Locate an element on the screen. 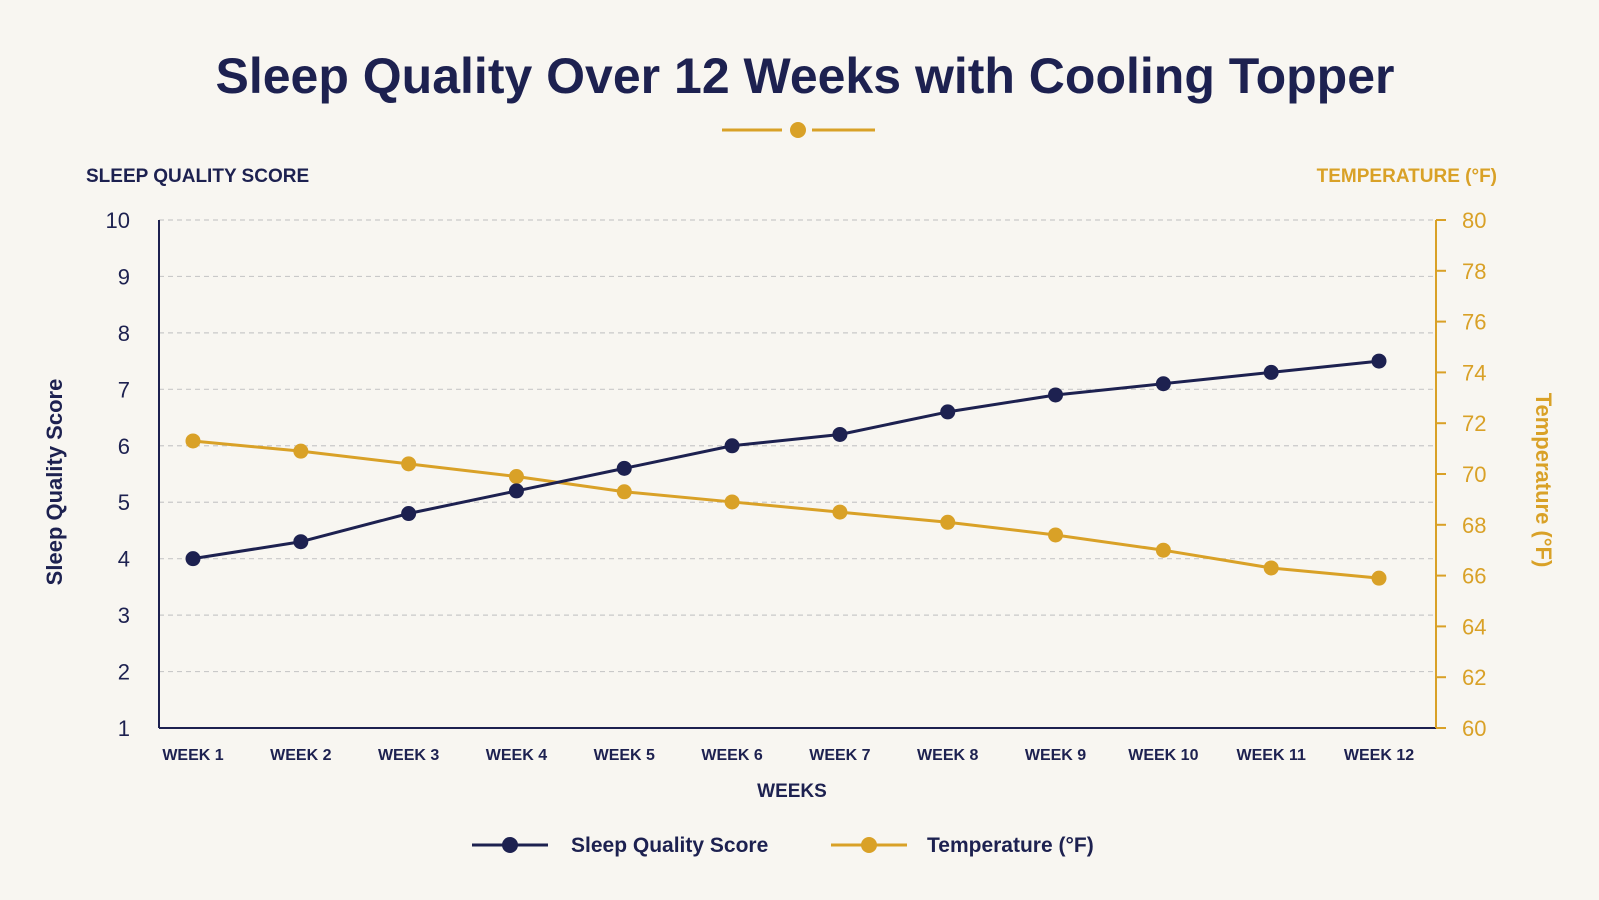  left-tick-label: 8 is located at coordinates (124, 333).